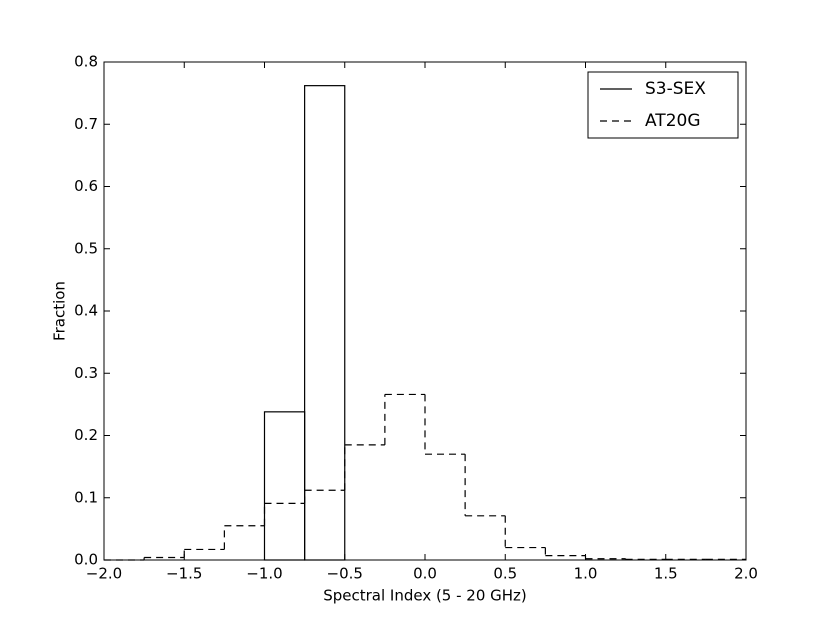 The width and height of the screenshot is (830, 623). I want to click on x-tick-label: −1.0, so click(264, 574).